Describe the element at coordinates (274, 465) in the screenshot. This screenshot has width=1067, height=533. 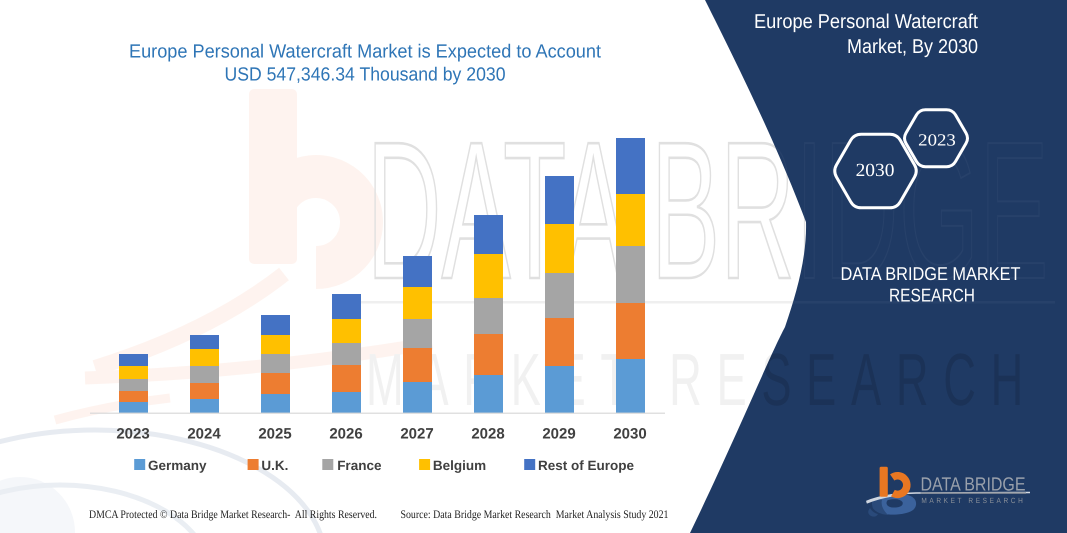
I see `svg-text: U.K.` at that location.